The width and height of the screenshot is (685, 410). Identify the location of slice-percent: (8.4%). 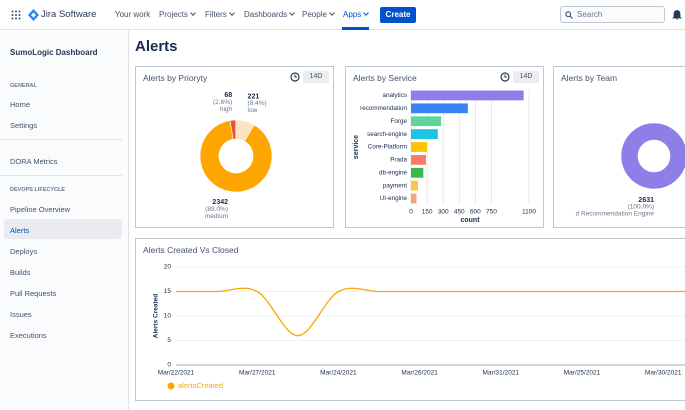
(257, 103).